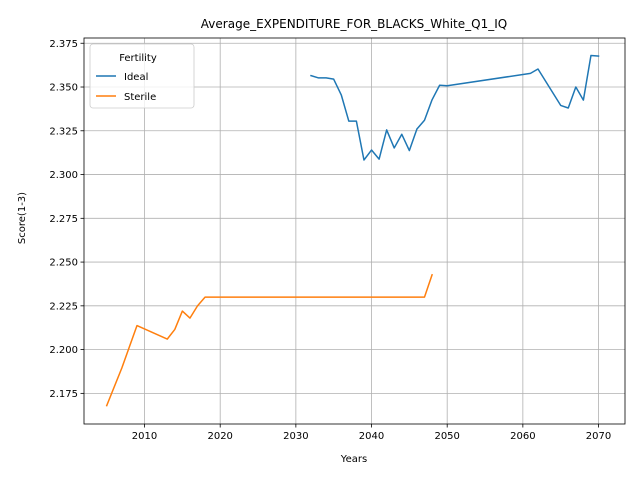 Image resolution: width=640 pixels, height=480 pixels. What do you see at coordinates (140, 97) in the screenshot?
I see `legend-label-sterile: Sterile` at bounding box center [140, 97].